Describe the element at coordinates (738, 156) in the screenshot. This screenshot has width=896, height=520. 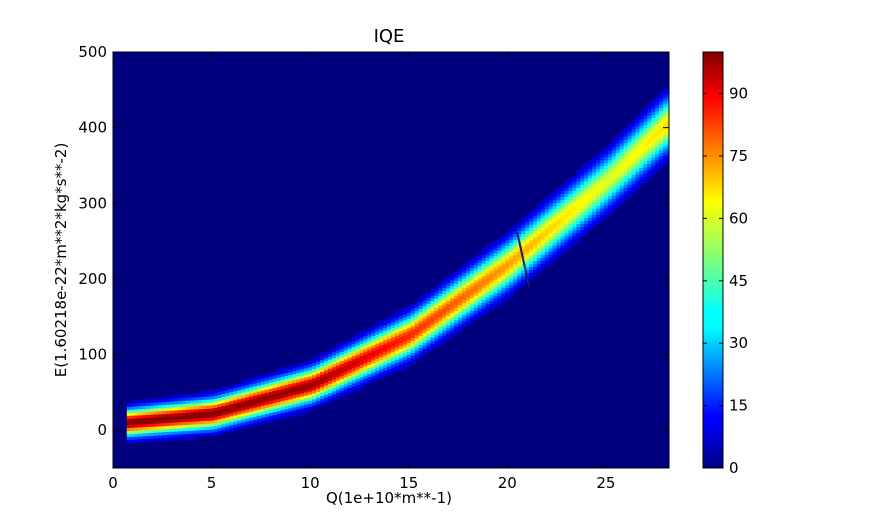
I see `colorbar-tick-label: 75` at that location.